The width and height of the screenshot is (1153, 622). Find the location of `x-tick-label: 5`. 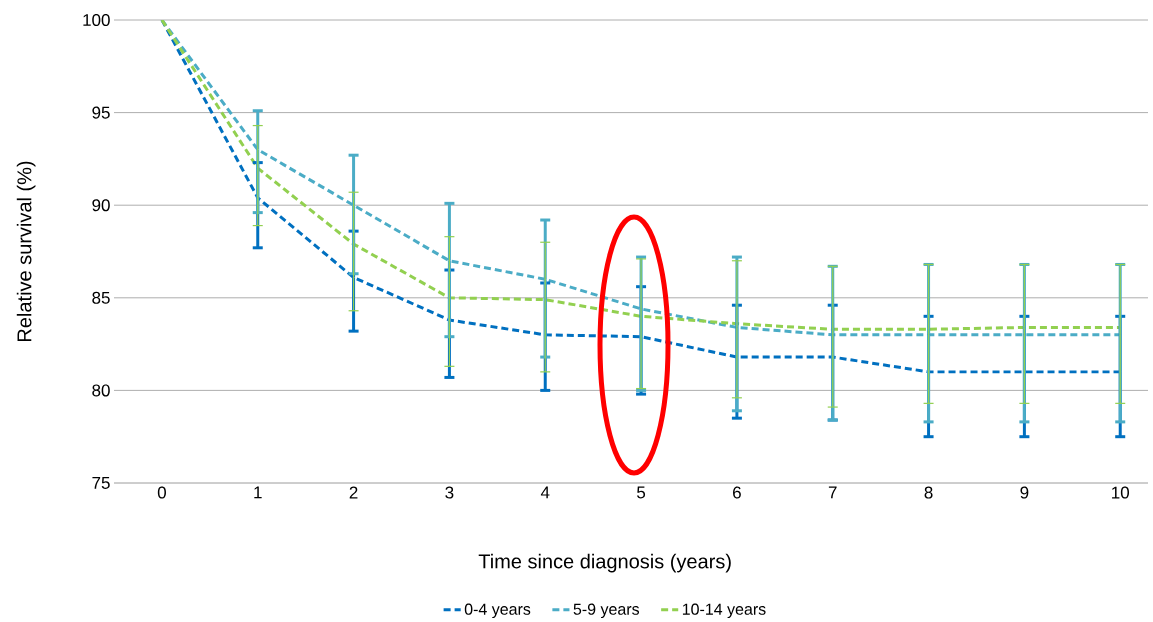

x-tick-label: 5 is located at coordinates (641, 492).